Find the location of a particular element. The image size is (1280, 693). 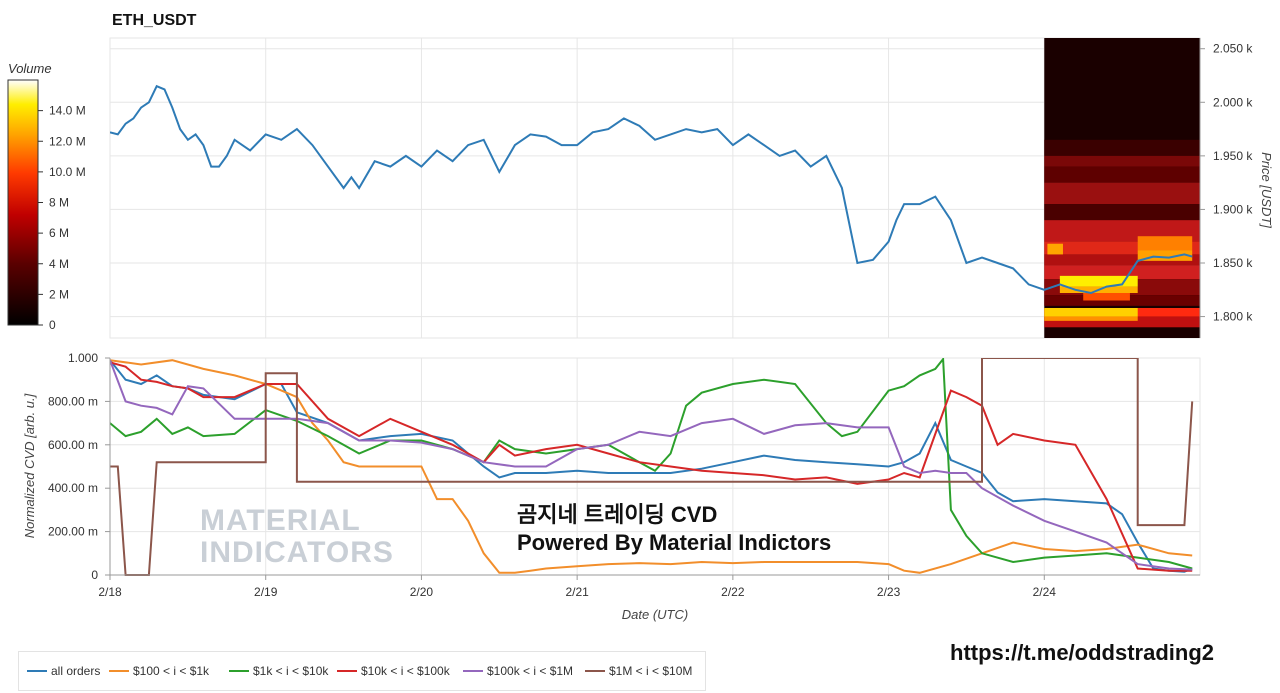

logo-line-1: MATERIAL is located at coordinates (280, 520).